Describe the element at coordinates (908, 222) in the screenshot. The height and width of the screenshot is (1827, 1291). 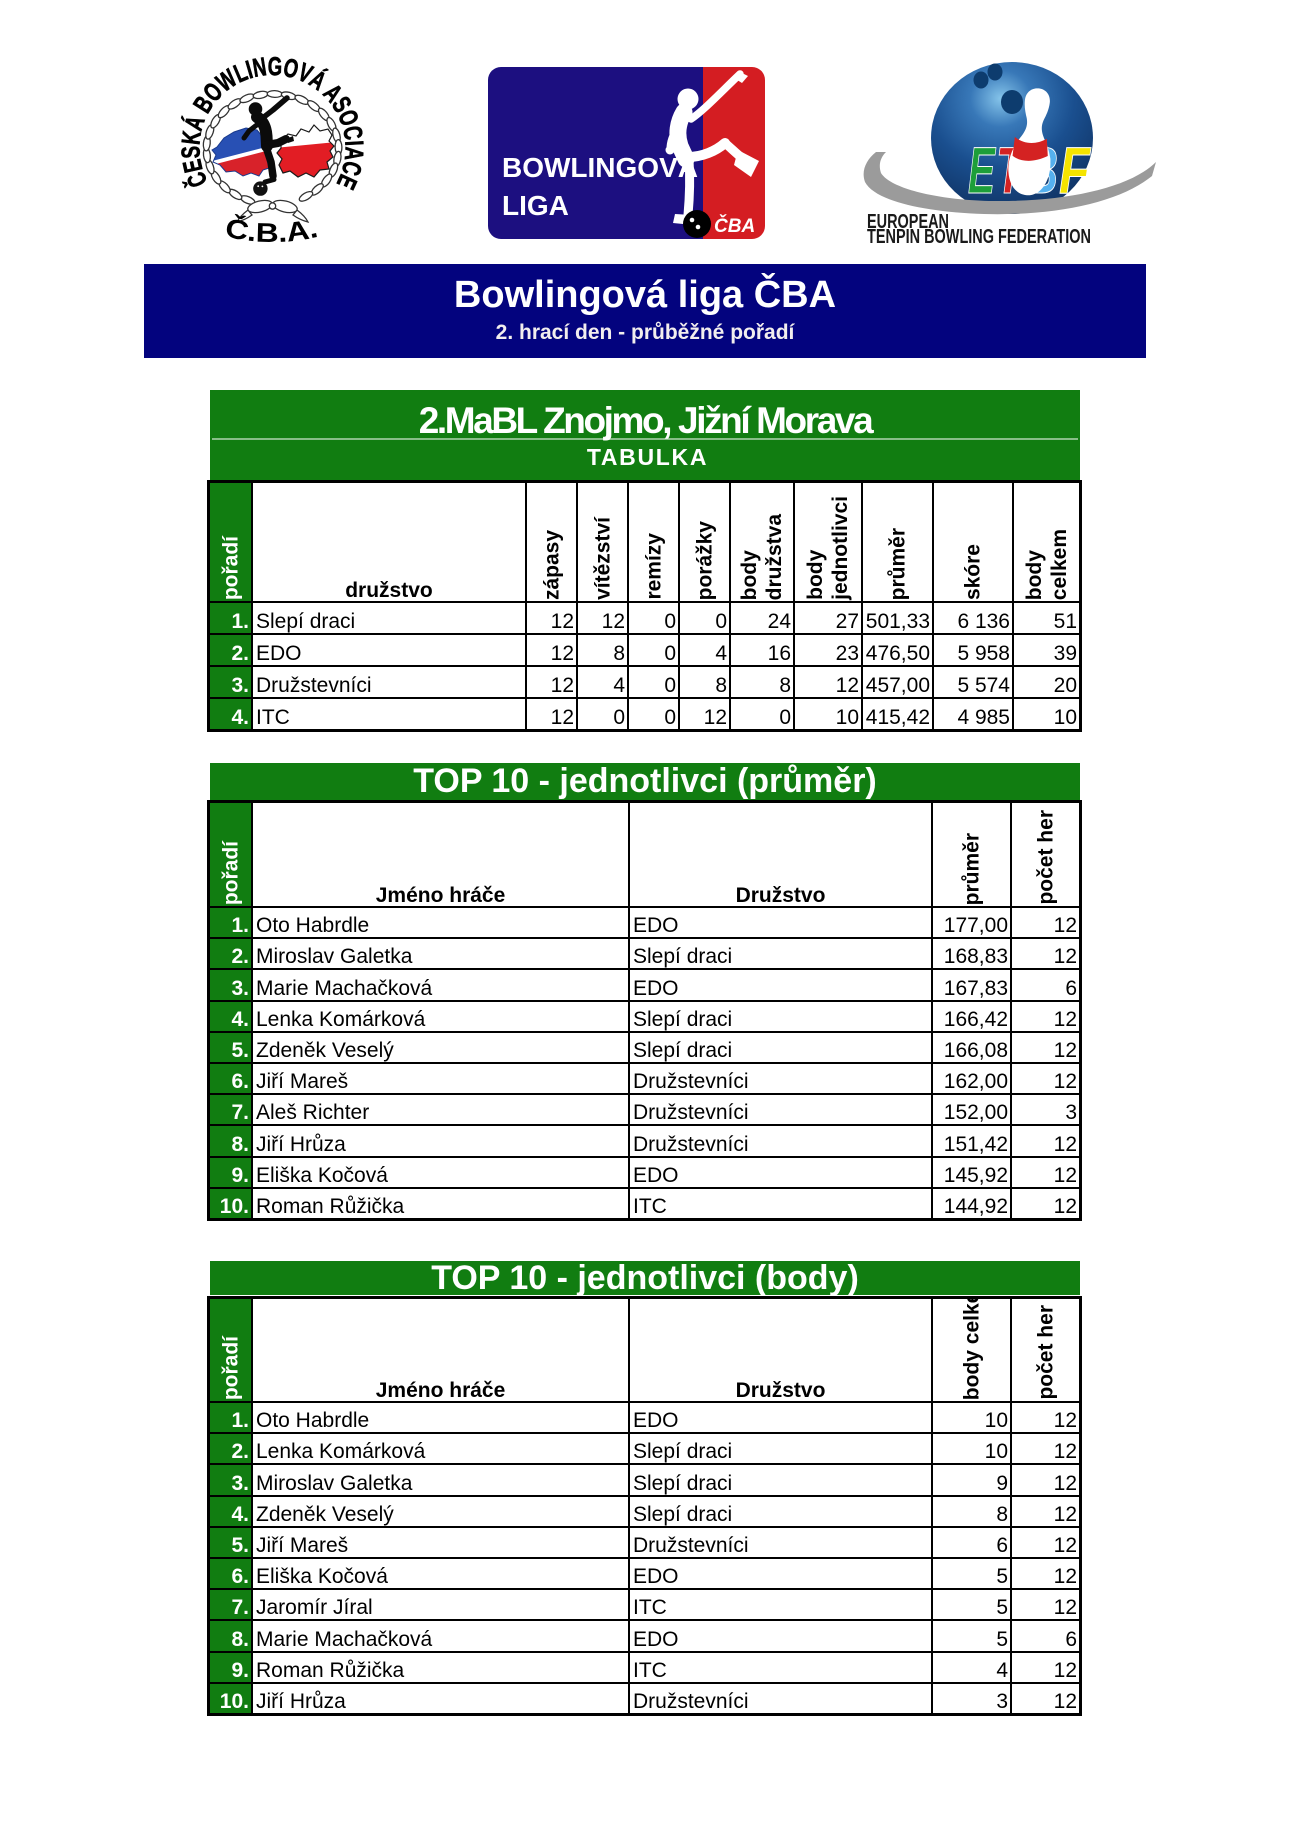
I see `svg-text: EUROPEAN` at that location.